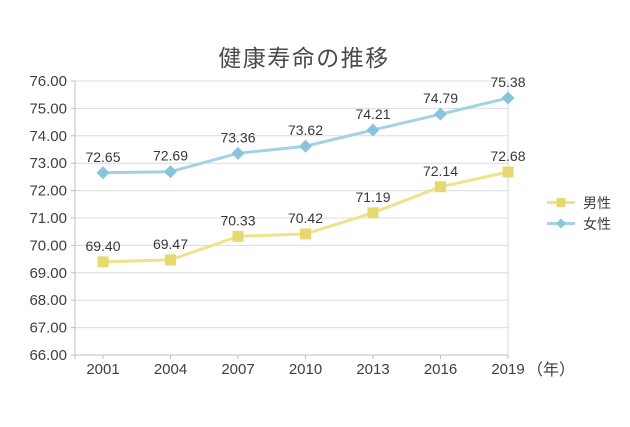 This screenshot has width=630, height=427. I want to click on female-data-label: 75.38, so click(507, 82).